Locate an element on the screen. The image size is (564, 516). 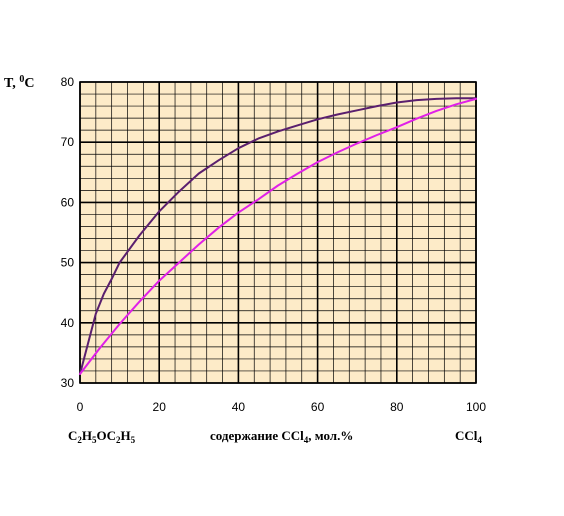
y-tick-label: 70 is located at coordinates (68, 142).